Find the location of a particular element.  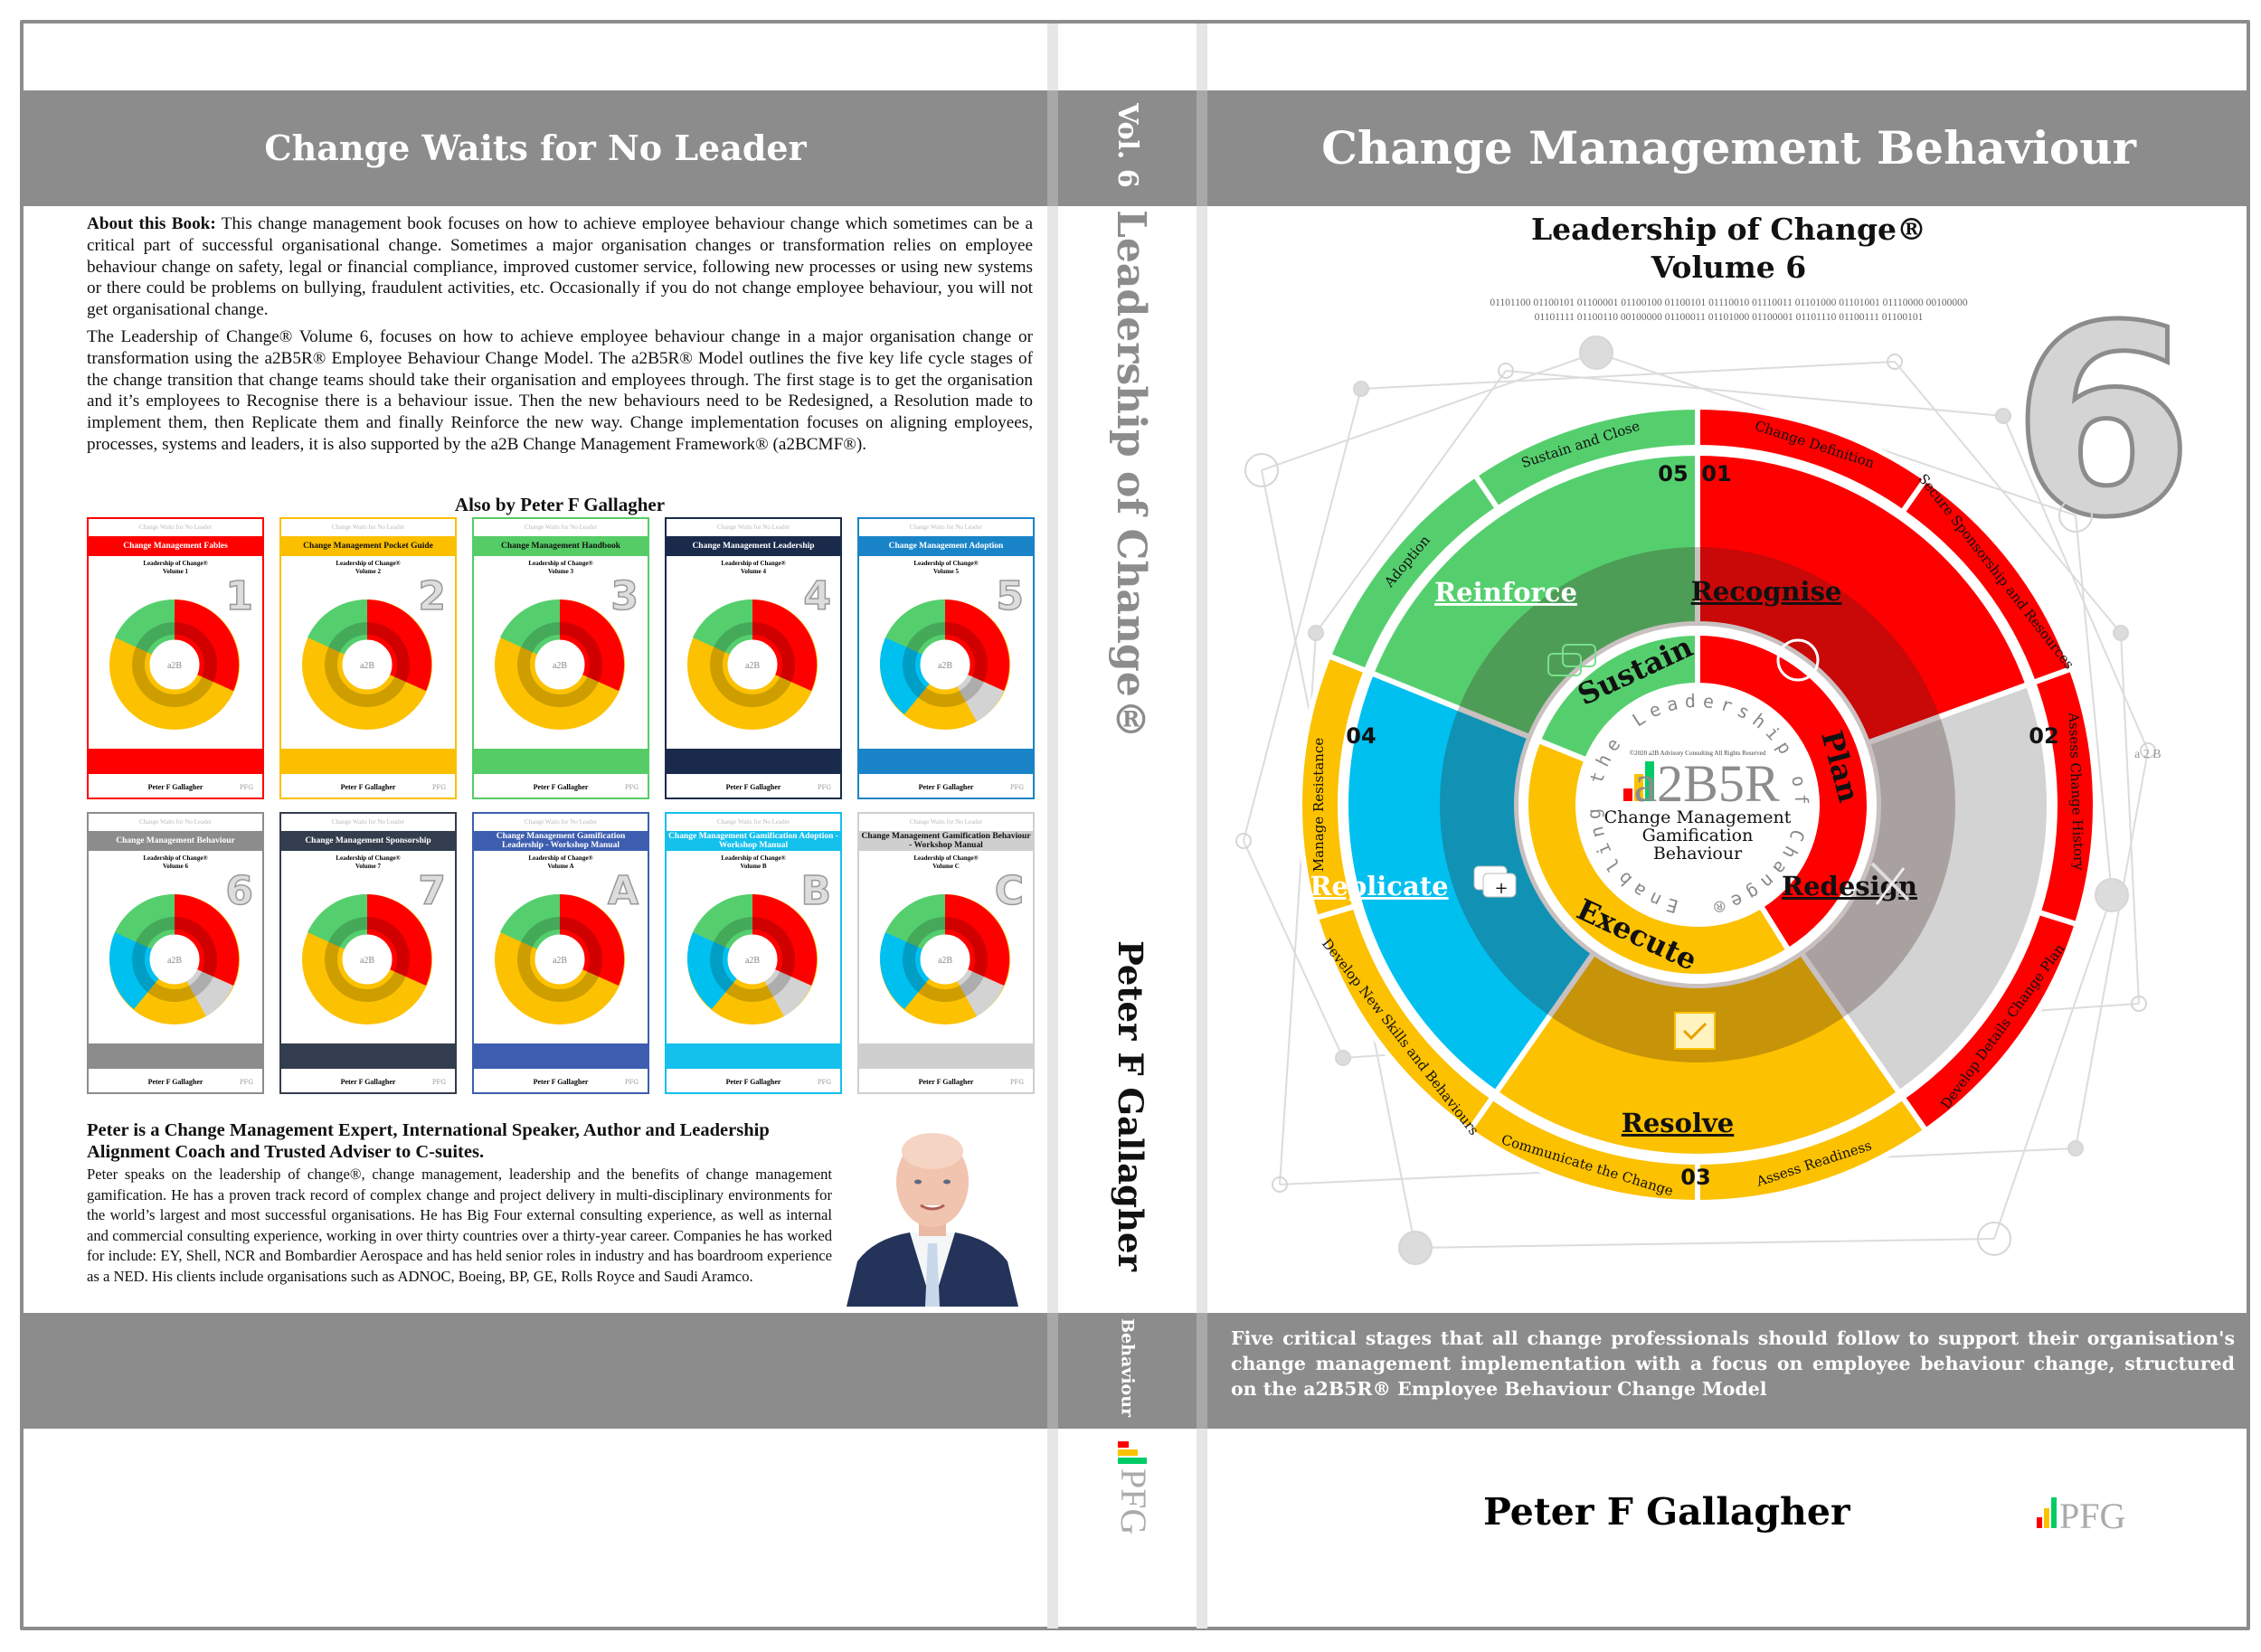

spine-fold-left is located at coordinates (1052, 826).